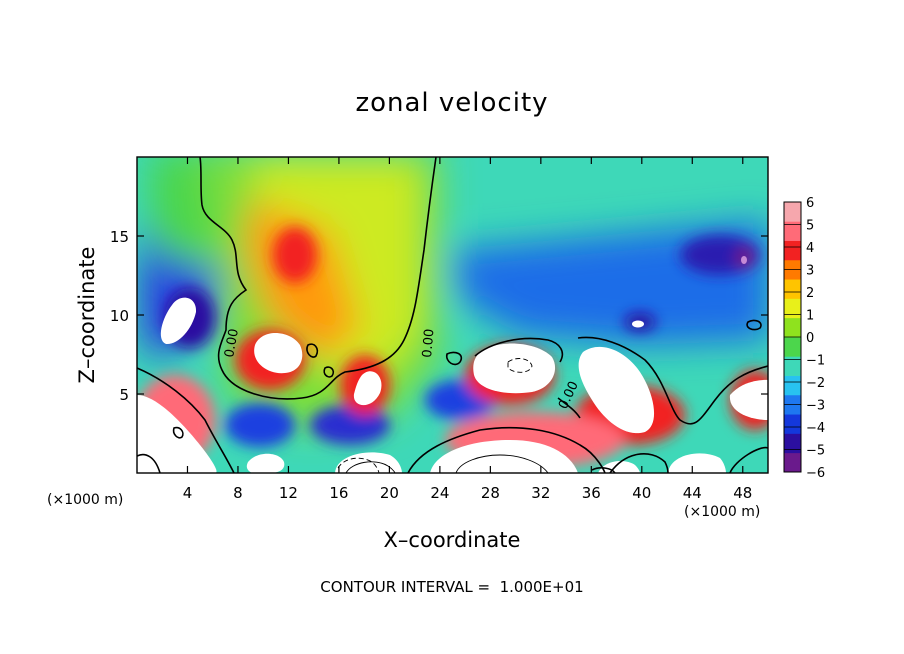  Describe the element at coordinates (540, 493) in the screenshot. I see `x-tick-label: 32` at that location.